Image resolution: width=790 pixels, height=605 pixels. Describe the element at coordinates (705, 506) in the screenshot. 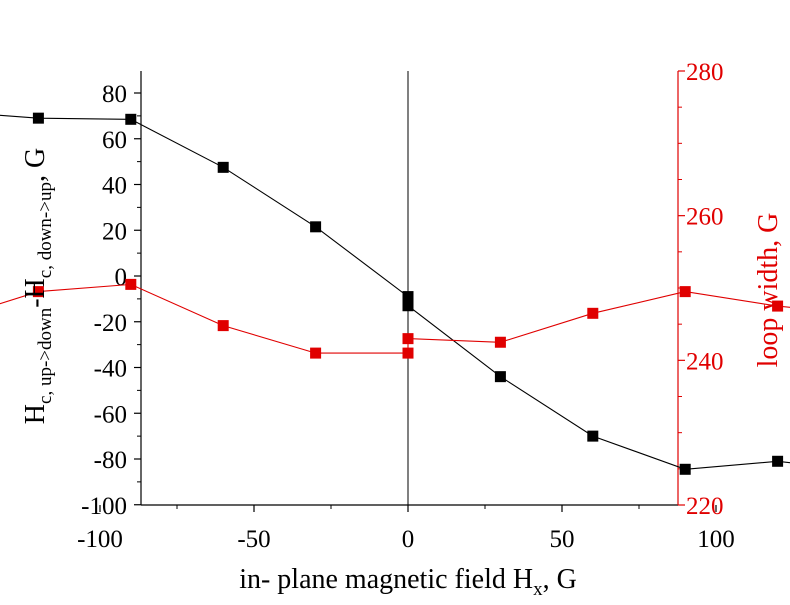

I see `y-right-tick-label: 220` at that location.